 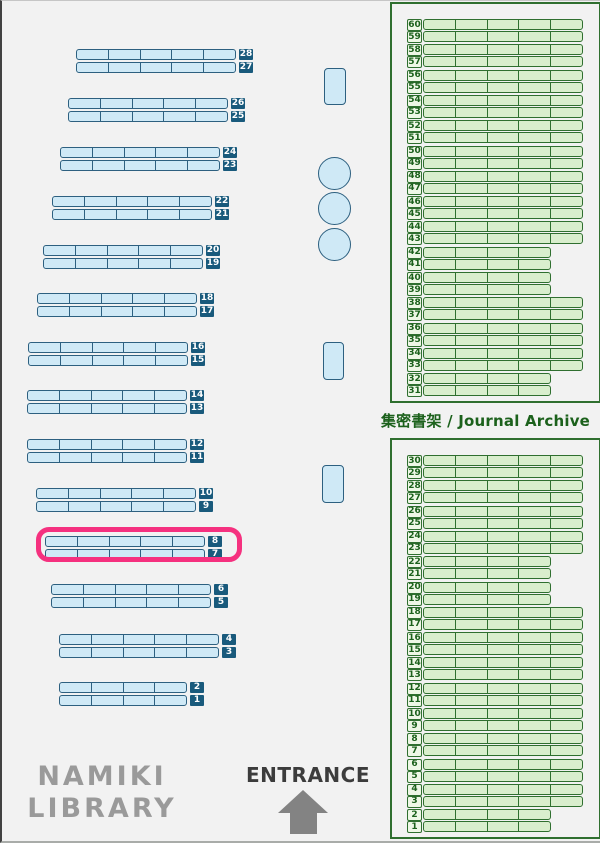 What do you see at coordinates (485, 421) in the screenshot?
I see `journal-archive-label: 集密書架 / Journal Archive` at bounding box center [485, 421].